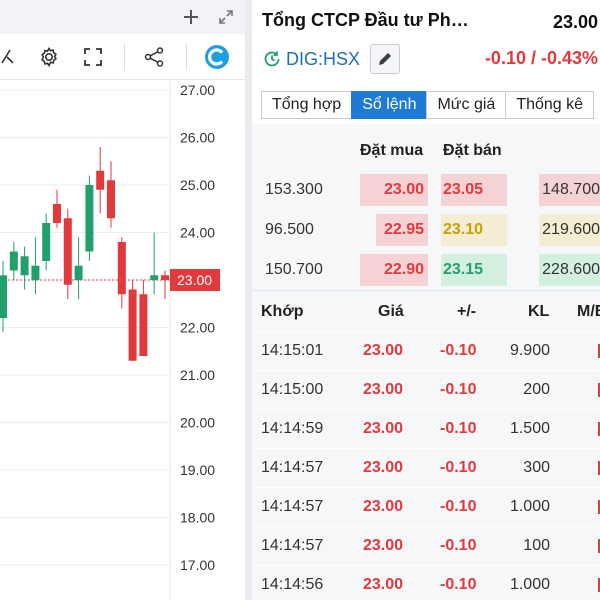 This screenshot has width=600, height=600. What do you see at coordinates (197, 328) in the screenshot?
I see `price-axis-label: 22.00` at bounding box center [197, 328].